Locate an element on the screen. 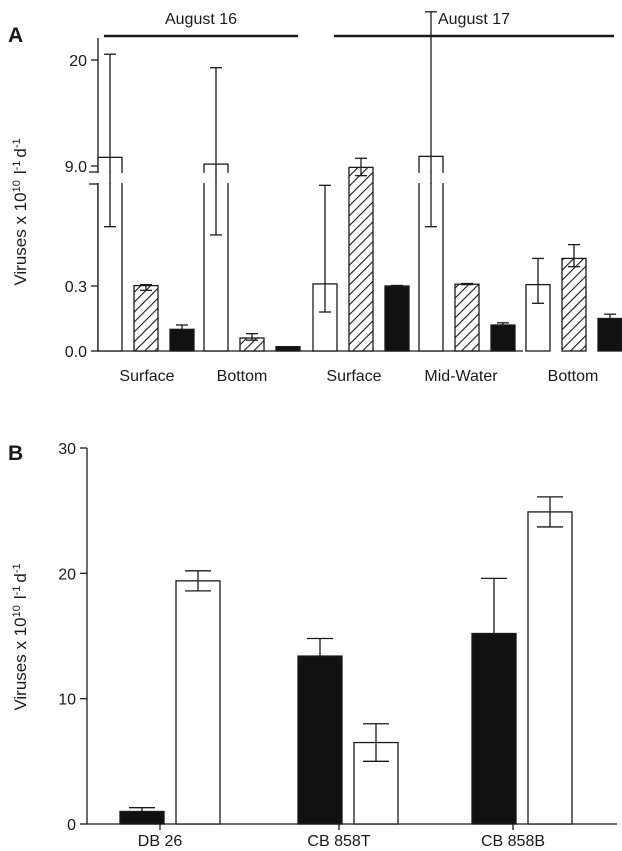  panel-b-y-tick-label: 20 is located at coordinates (67, 574).